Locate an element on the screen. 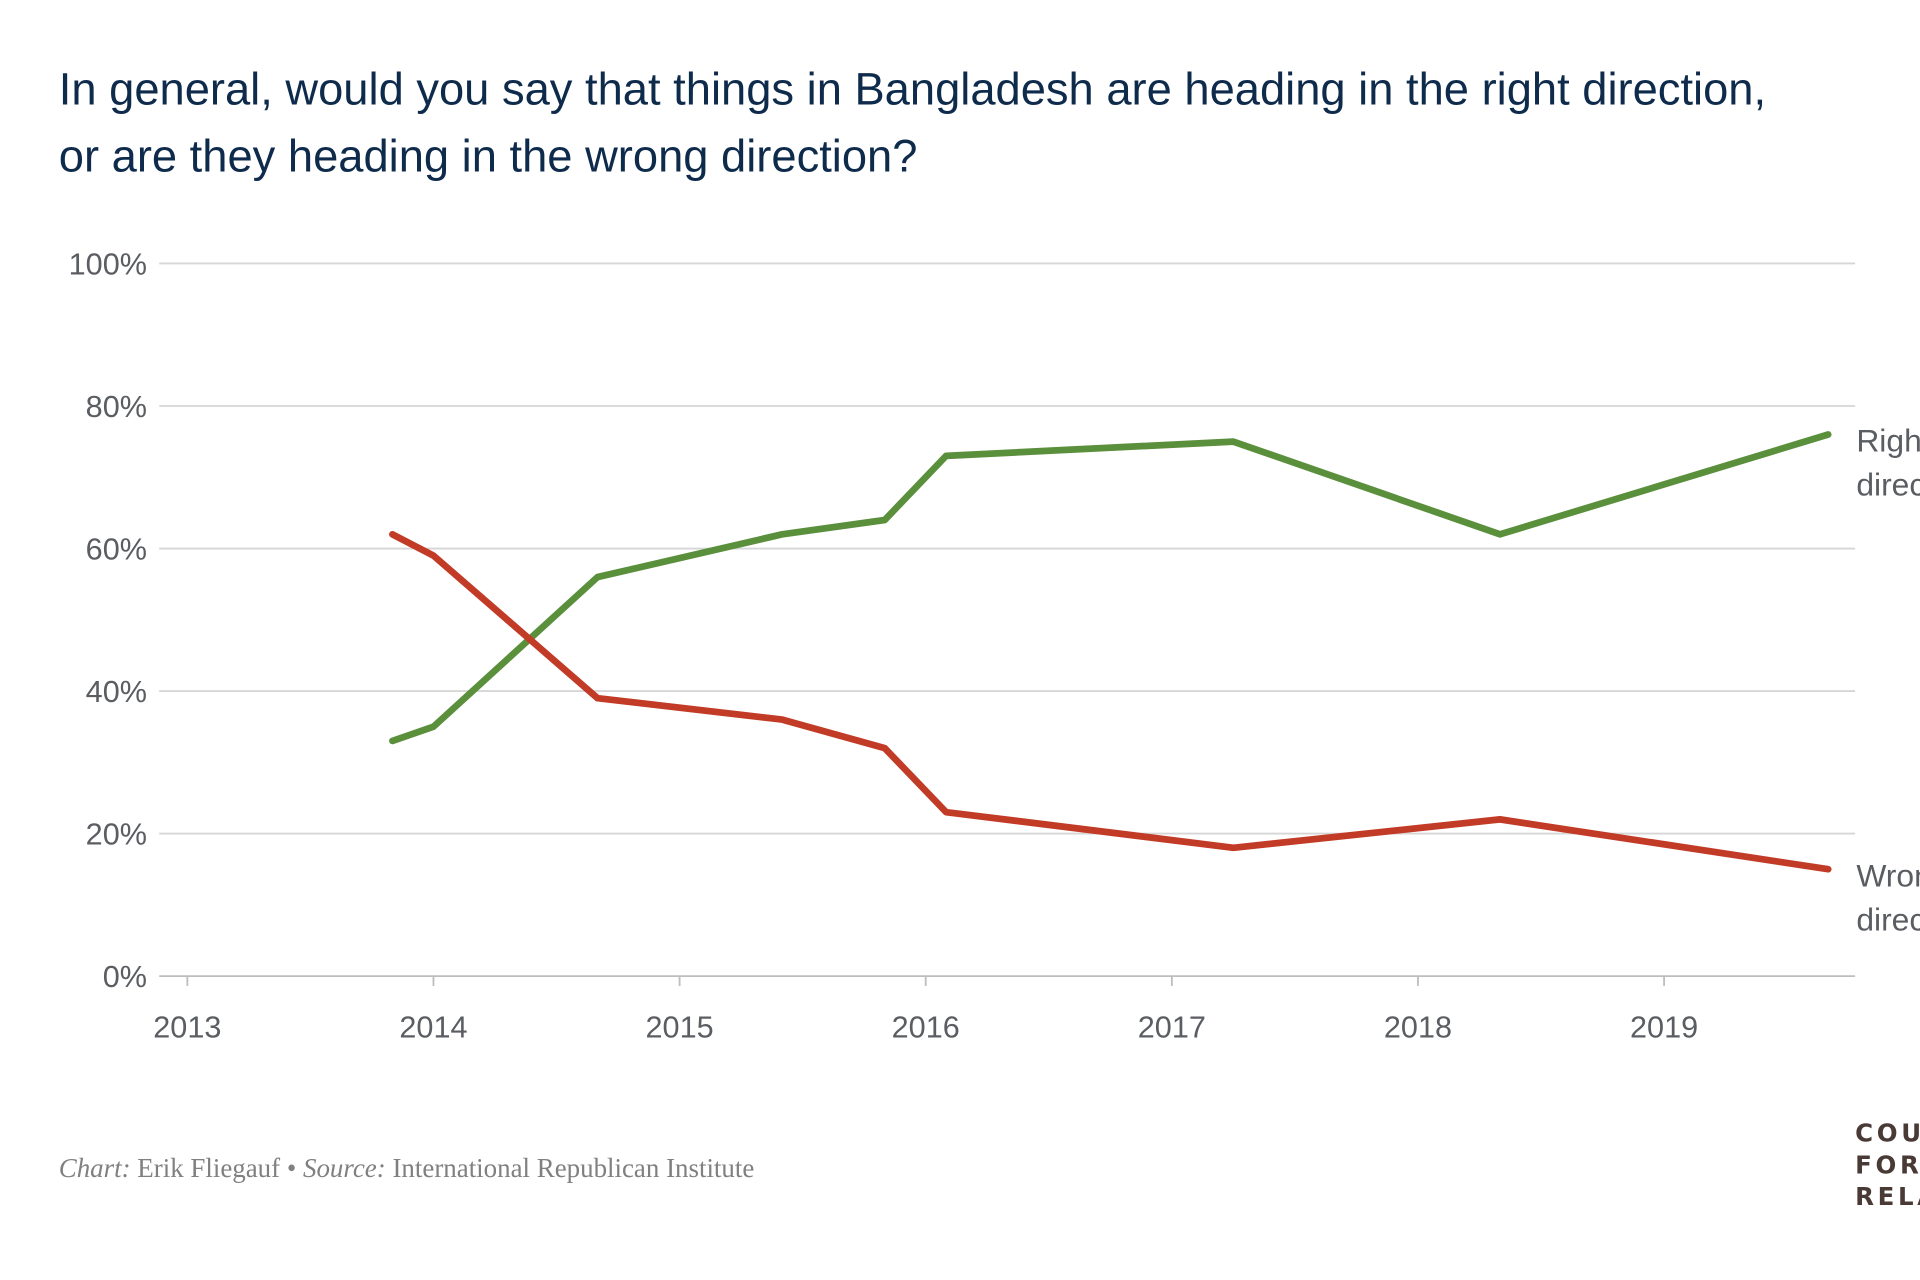 The width and height of the screenshot is (1920, 1280). y-tick-label: 100% is located at coordinates (108, 264).